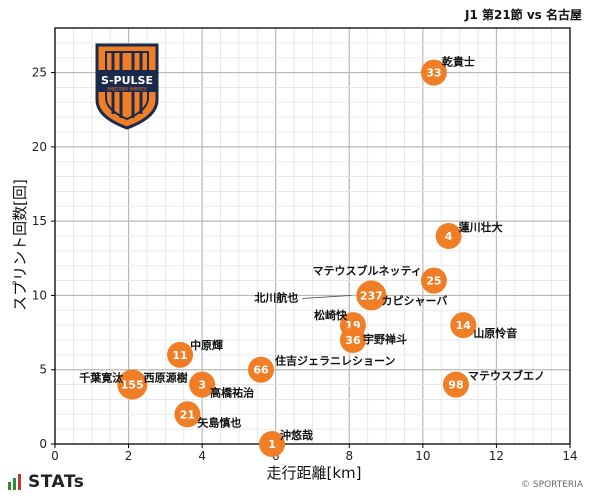 This screenshot has height=500, width=591. Describe the element at coordinates (496, 456) in the screenshot. I see `x-tick-label: 12` at that location.